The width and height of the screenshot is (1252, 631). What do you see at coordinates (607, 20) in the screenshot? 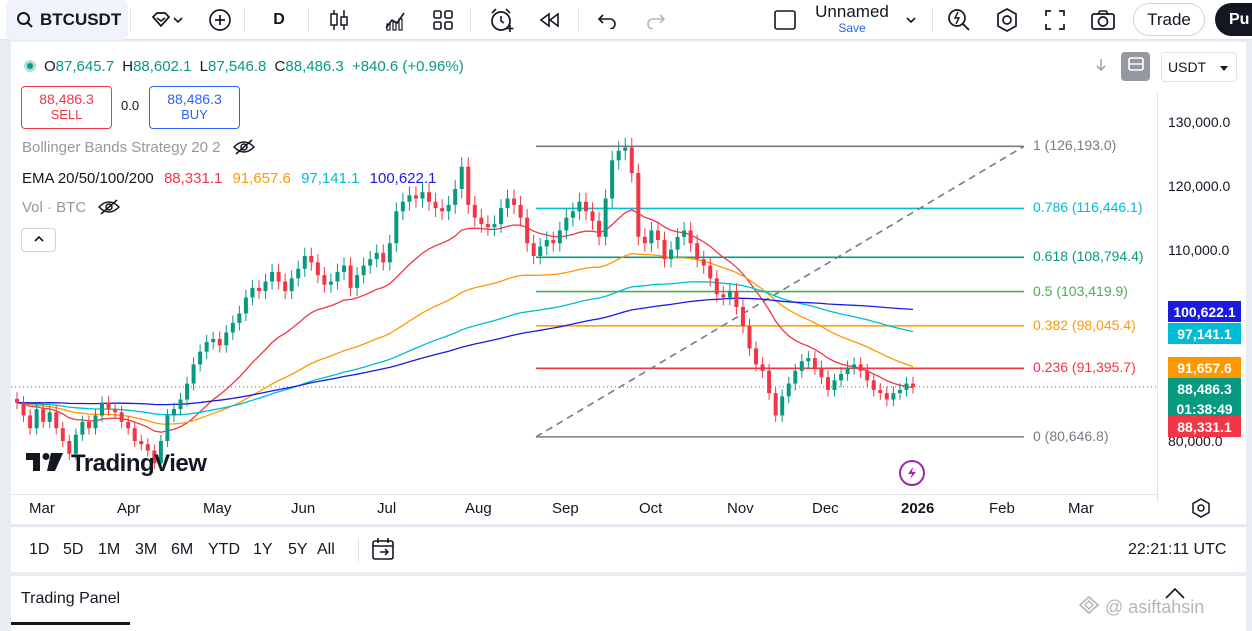
I see `undo-button` at bounding box center [607, 20].